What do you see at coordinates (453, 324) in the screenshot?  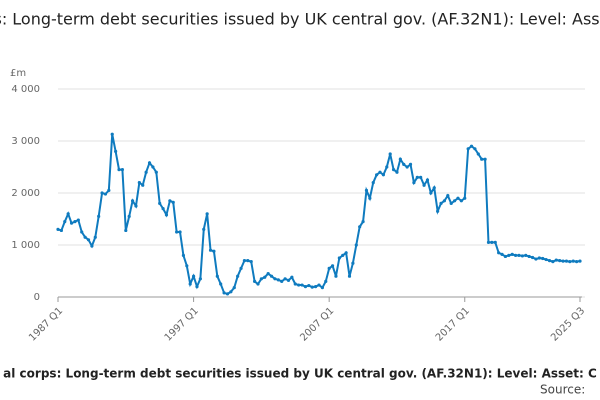 I see `x-tick-label: 2017 Q1` at bounding box center [453, 324].